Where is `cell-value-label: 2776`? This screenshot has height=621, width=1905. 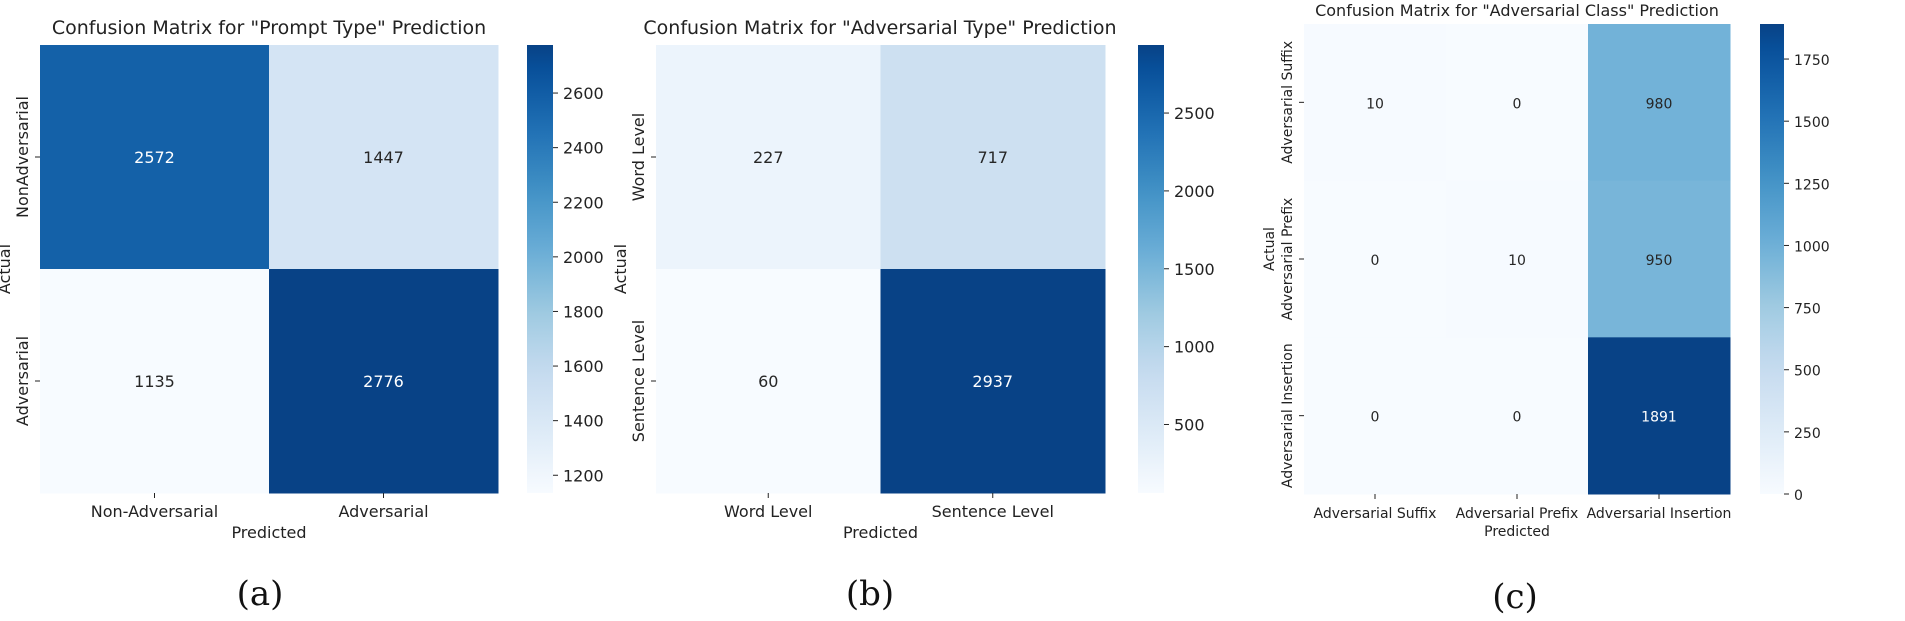 cell-value-label: 2776 is located at coordinates (383, 381).